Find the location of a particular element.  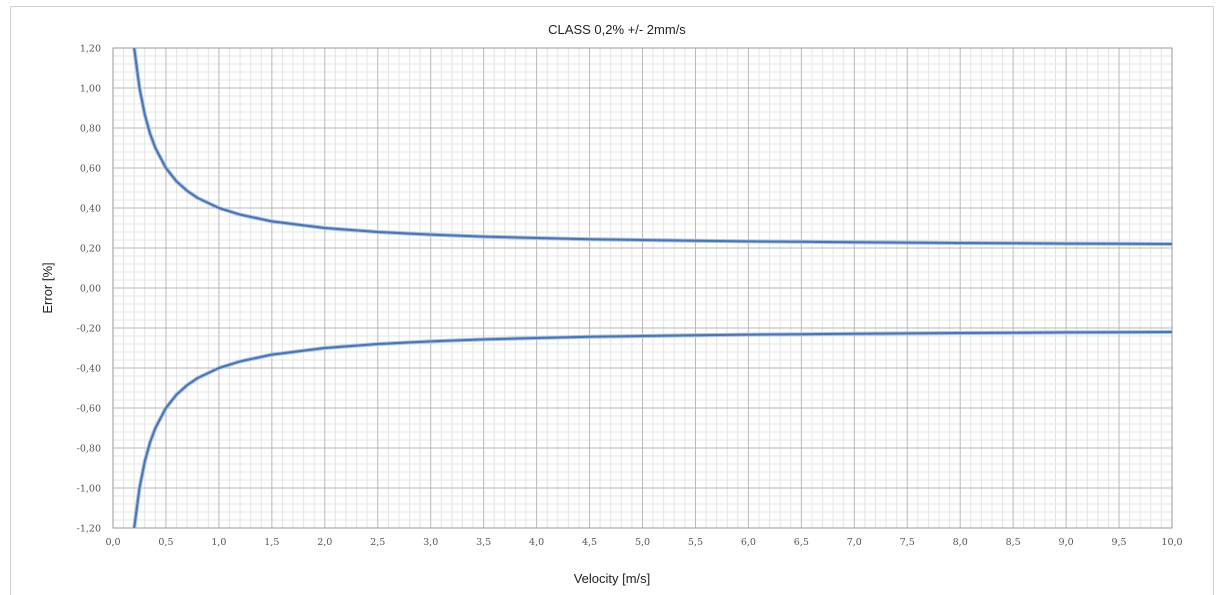

x-tick-label: 2,5 is located at coordinates (377, 542).